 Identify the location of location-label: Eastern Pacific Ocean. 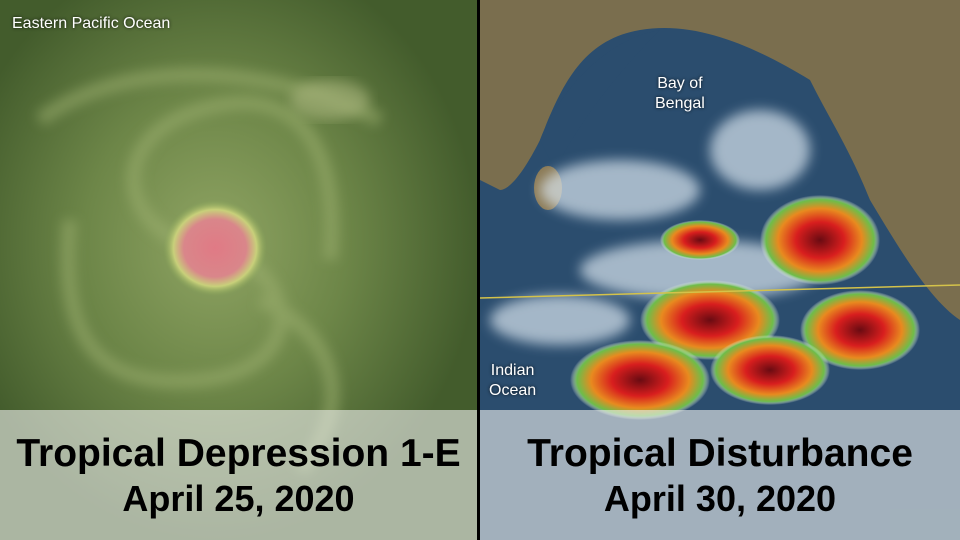
(91, 23).